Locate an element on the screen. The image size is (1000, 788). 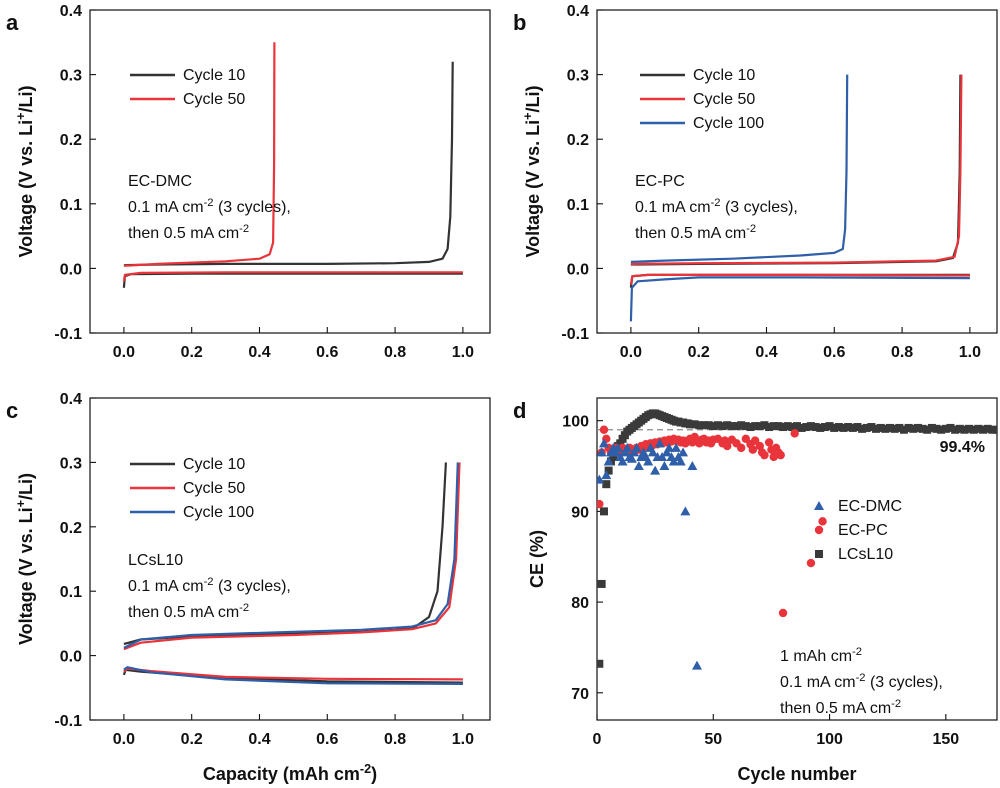
series-line-cycle-50-discharge is located at coordinates (293, 674).